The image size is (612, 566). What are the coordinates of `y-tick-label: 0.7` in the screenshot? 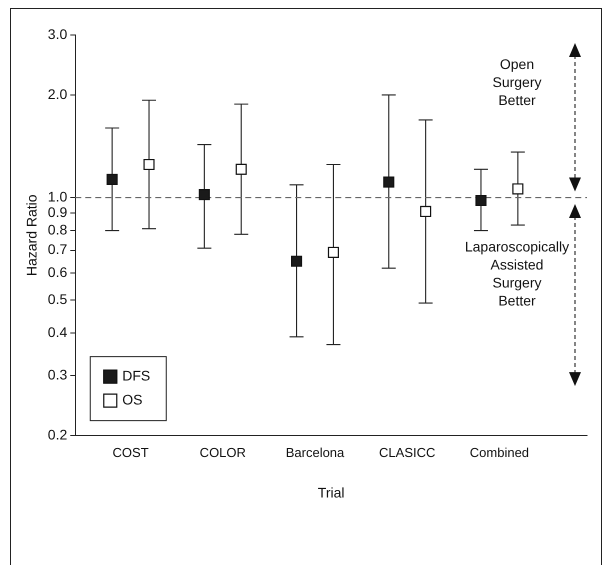 It's located at (58, 249).